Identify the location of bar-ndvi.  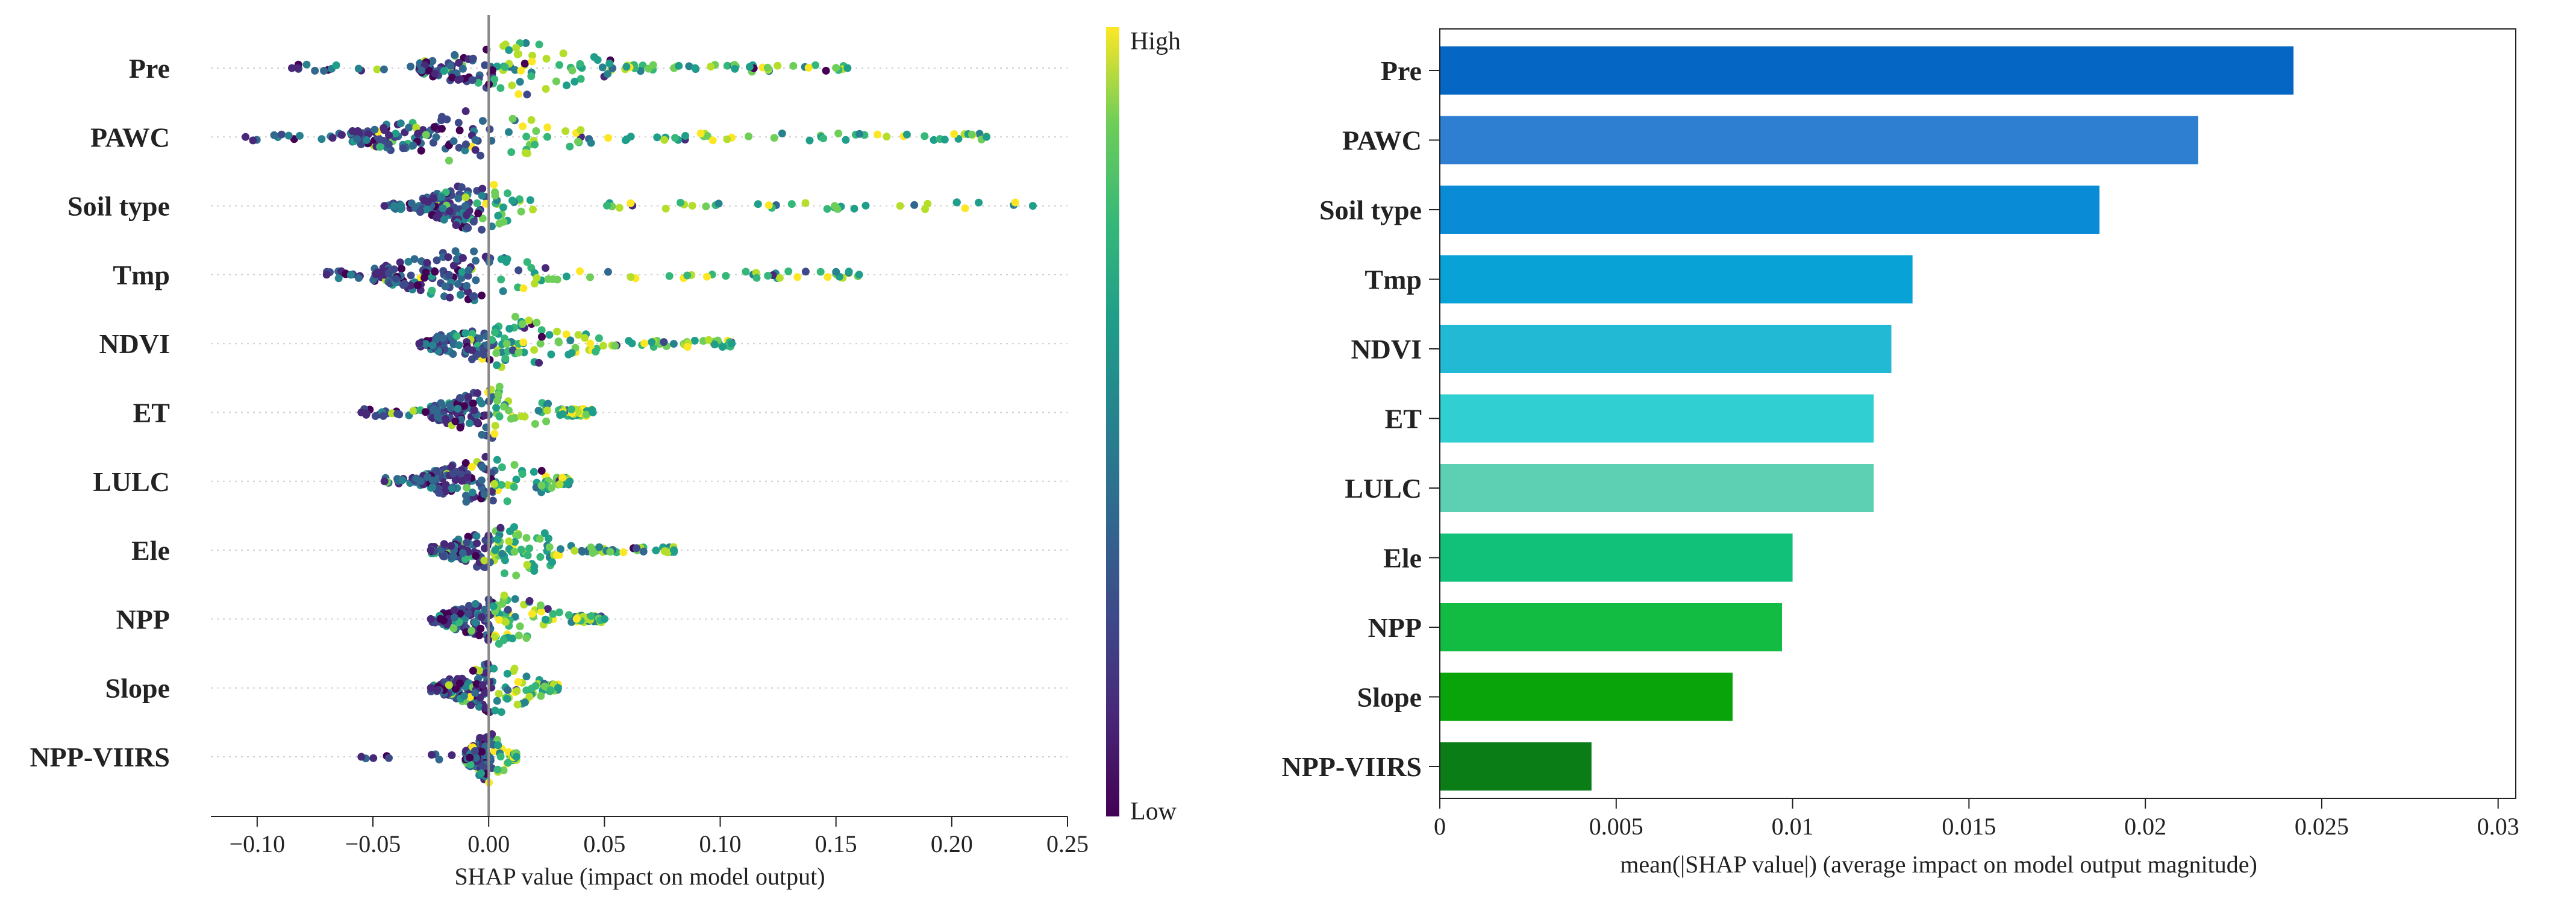
(1666, 349).